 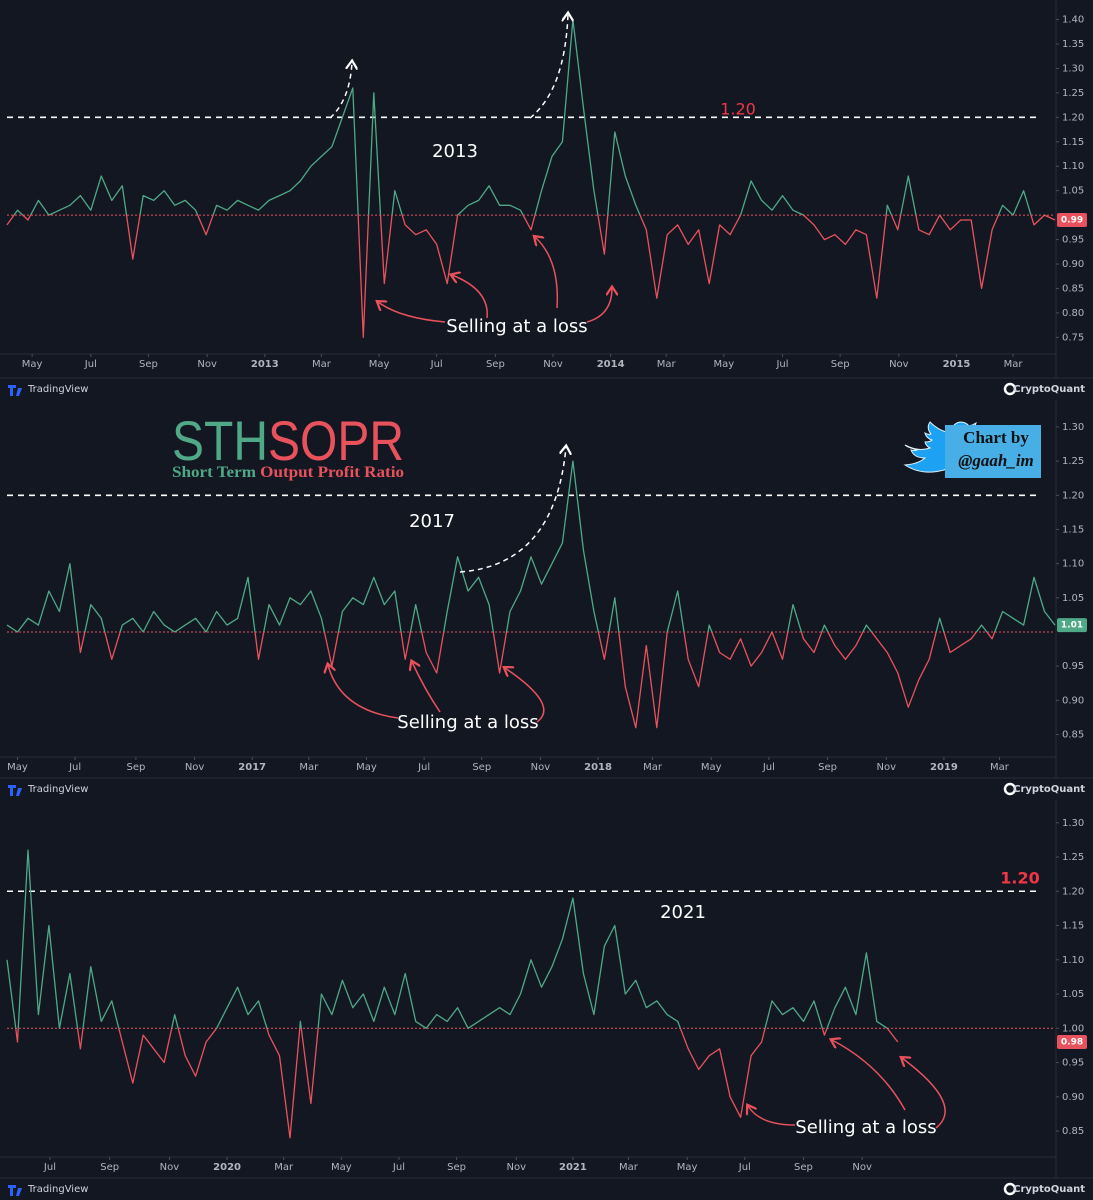 I want to click on x-tick-label: 2018, so click(x=598, y=767).